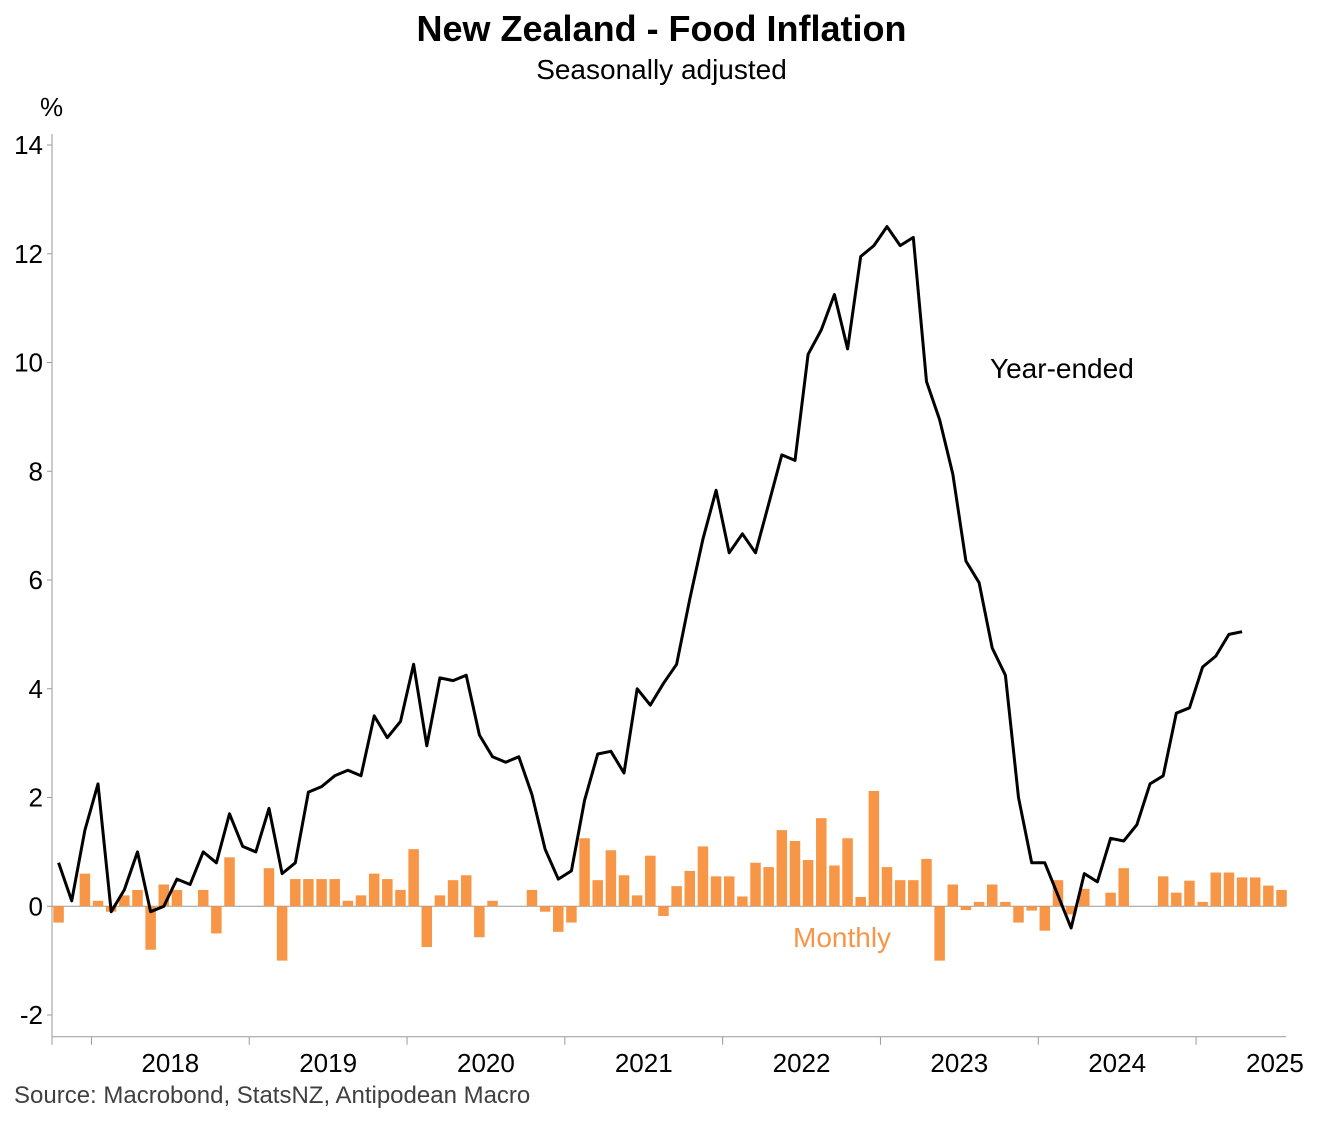 This screenshot has height=1122, width=1323. What do you see at coordinates (802, 1063) in the screenshot?
I see `x-tick-label: 2022` at bounding box center [802, 1063].